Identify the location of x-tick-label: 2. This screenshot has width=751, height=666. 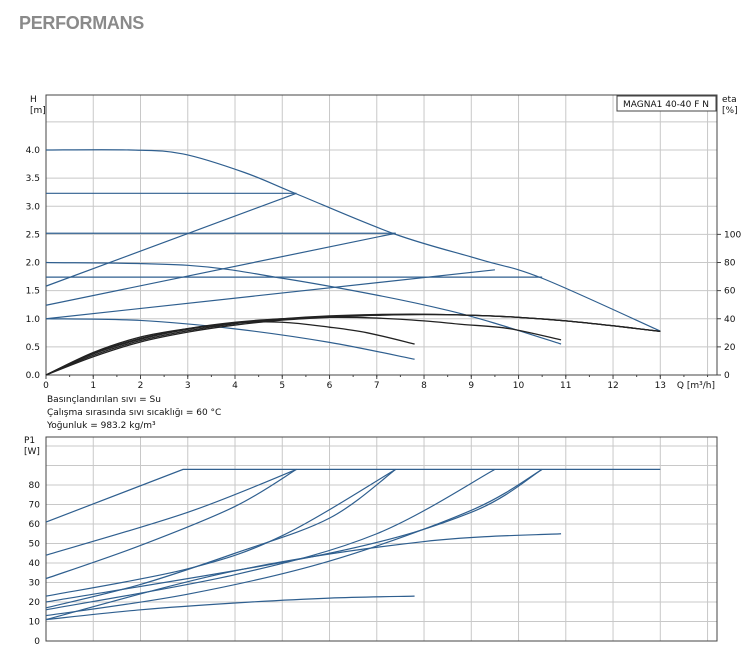
(141, 386).